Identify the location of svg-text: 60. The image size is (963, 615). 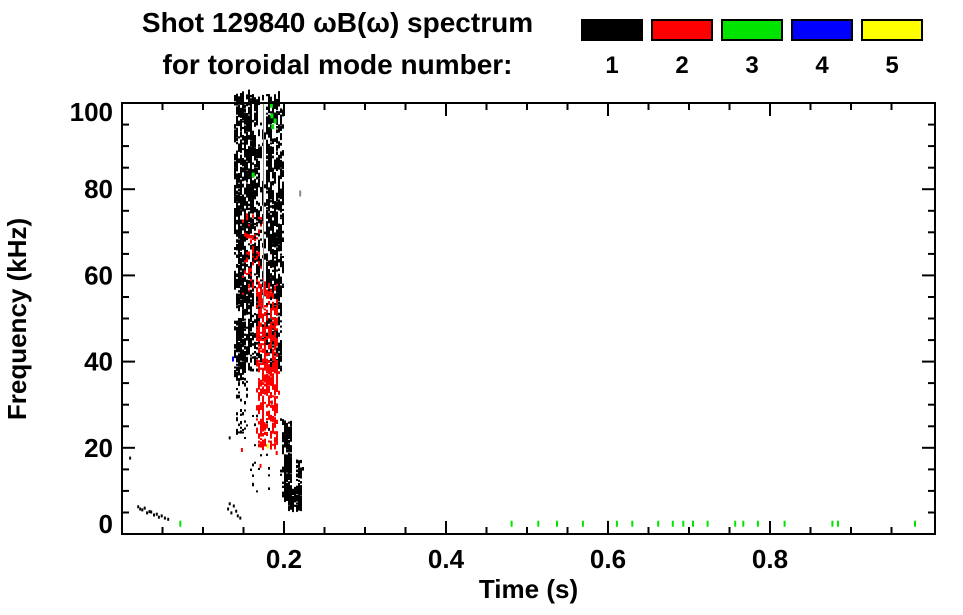
(98, 275).